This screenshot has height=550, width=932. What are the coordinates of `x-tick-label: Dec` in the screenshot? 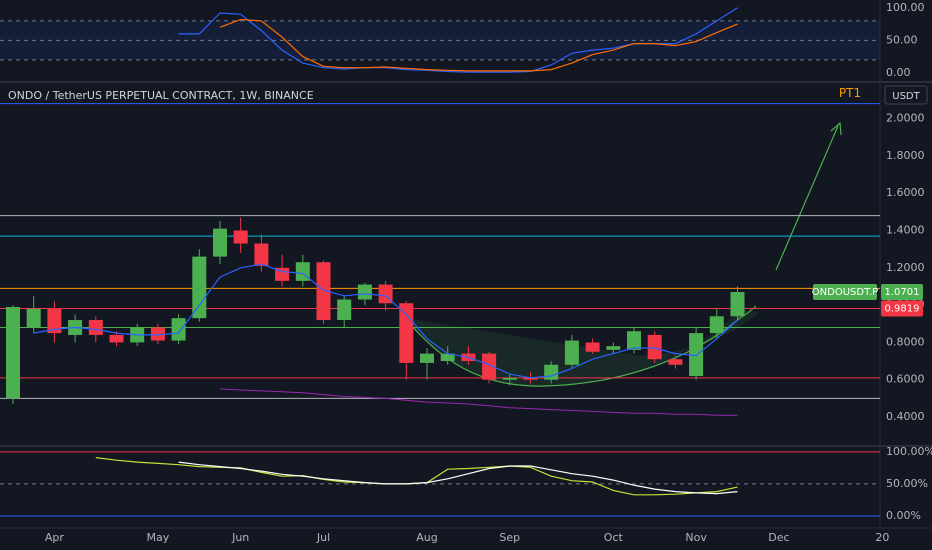 It's located at (778, 537).